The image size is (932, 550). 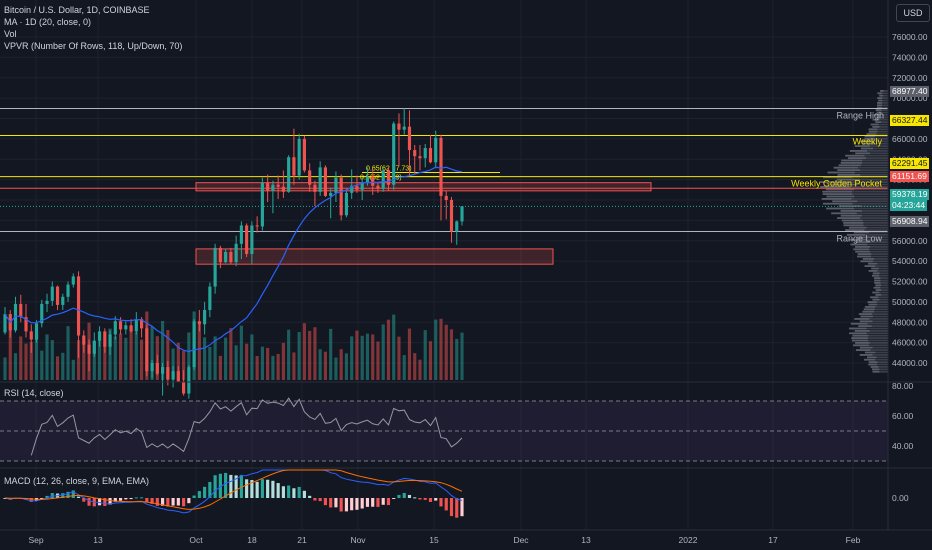 I want to click on ma-legend: MA · 1D (20, close, 0), so click(x=48, y=22).